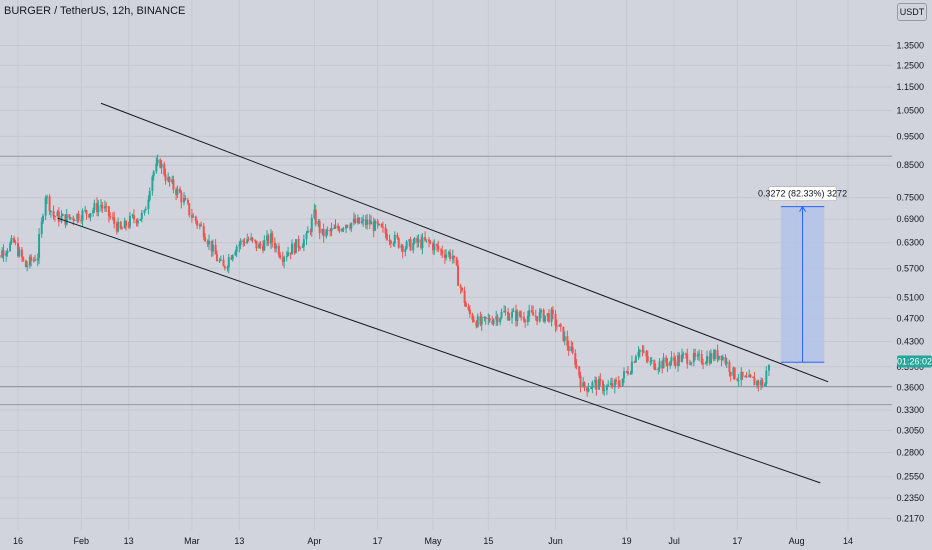  I want to click on currency-button: USDT, so click(912, 12).